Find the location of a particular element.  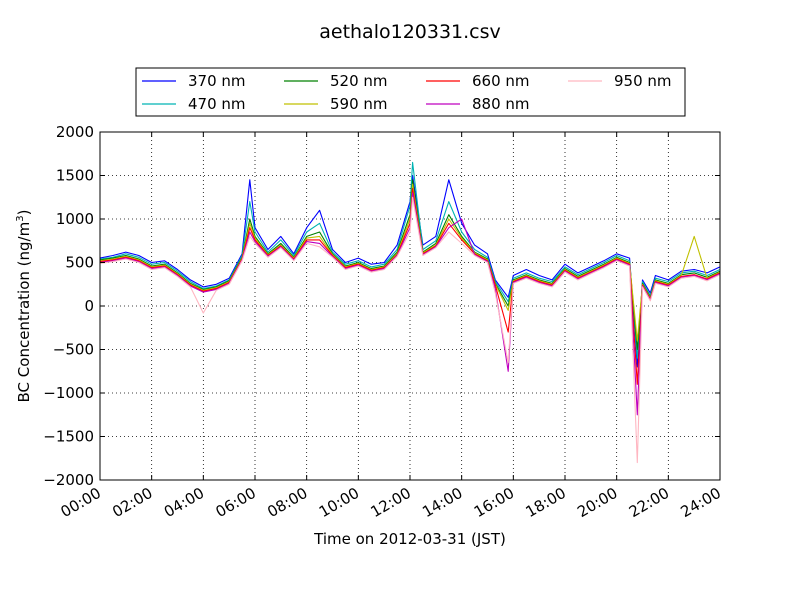

y-axis-label-end: ) is located at coordinates (24, 213).